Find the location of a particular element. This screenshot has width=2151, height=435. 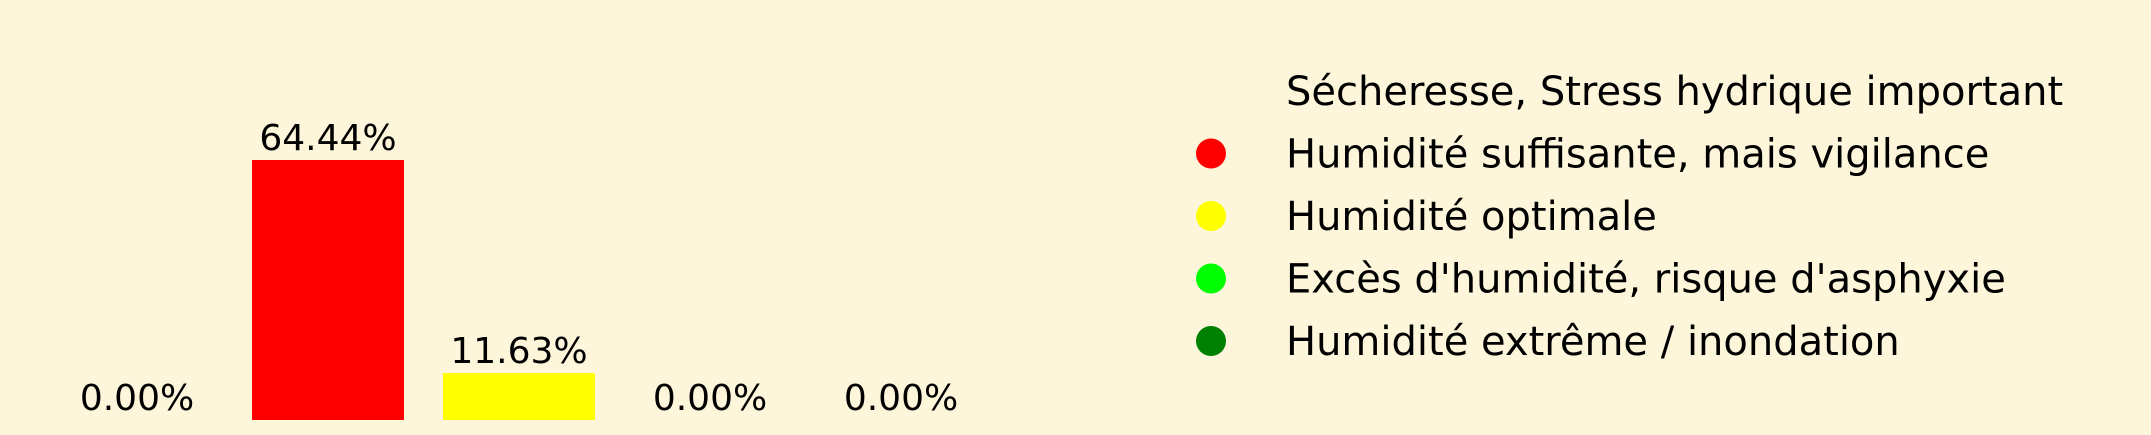

bar-value-label-1: 64.44% is located at coordinates (327, 138).